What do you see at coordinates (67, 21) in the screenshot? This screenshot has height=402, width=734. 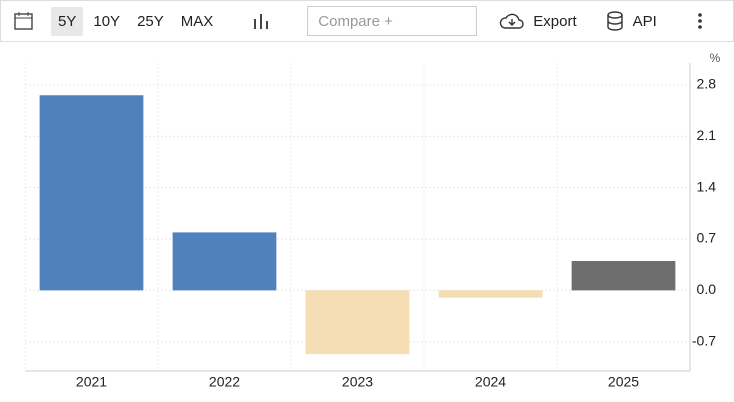 I see `range-button: 5Y` at bounding box center [67, 21].